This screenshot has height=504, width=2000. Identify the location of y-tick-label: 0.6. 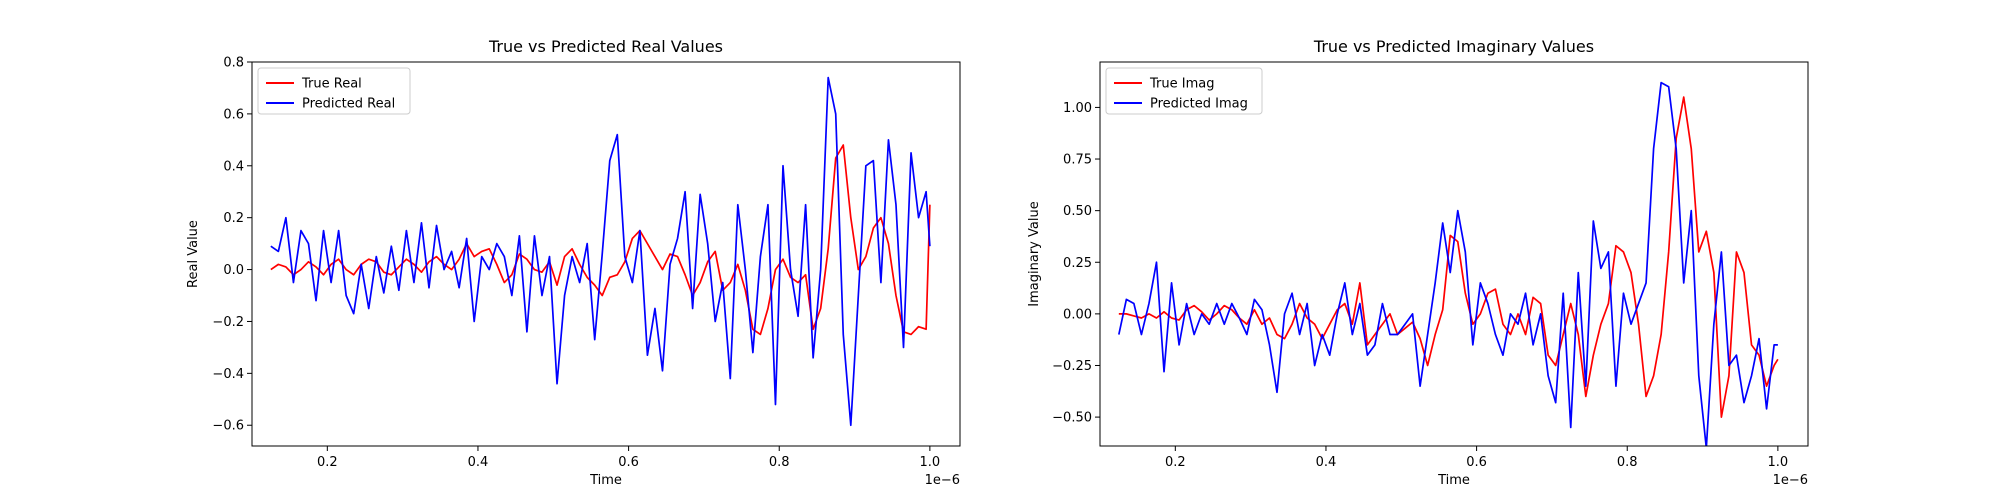
(233, 114).